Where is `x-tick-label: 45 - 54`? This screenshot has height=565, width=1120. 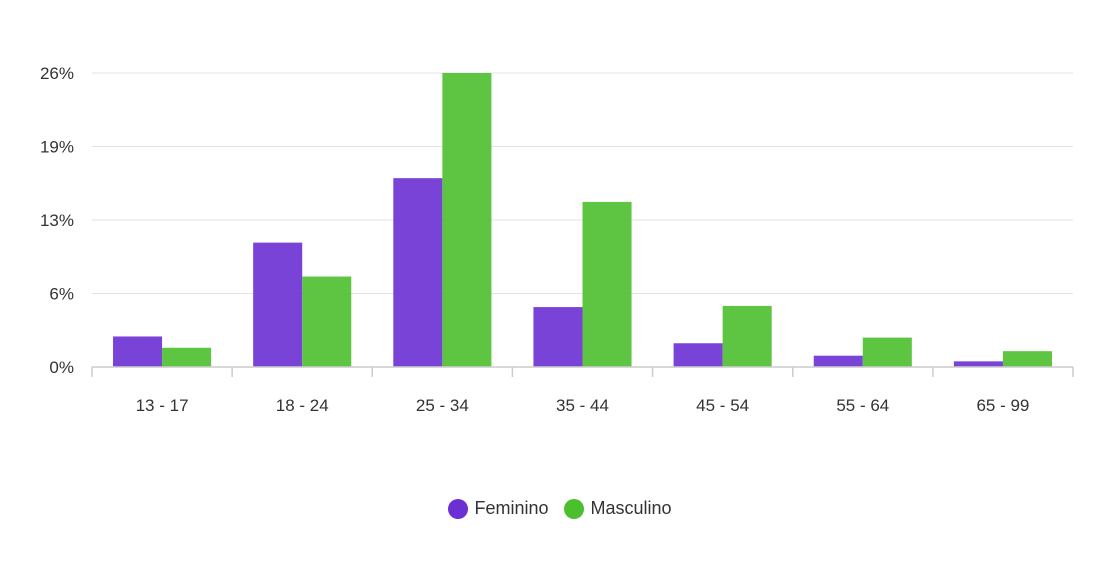 x-tick-label: 45 - 54 is located at coordinates (722, 405).